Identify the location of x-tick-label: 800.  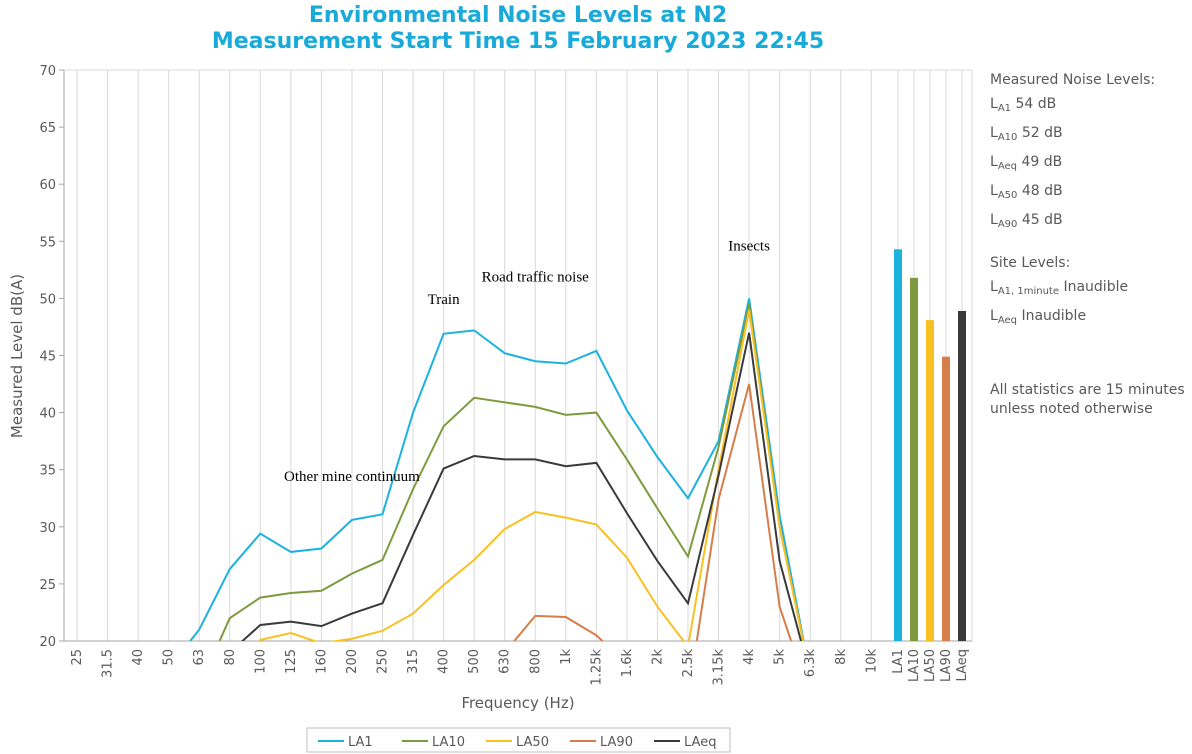
(535, 661).